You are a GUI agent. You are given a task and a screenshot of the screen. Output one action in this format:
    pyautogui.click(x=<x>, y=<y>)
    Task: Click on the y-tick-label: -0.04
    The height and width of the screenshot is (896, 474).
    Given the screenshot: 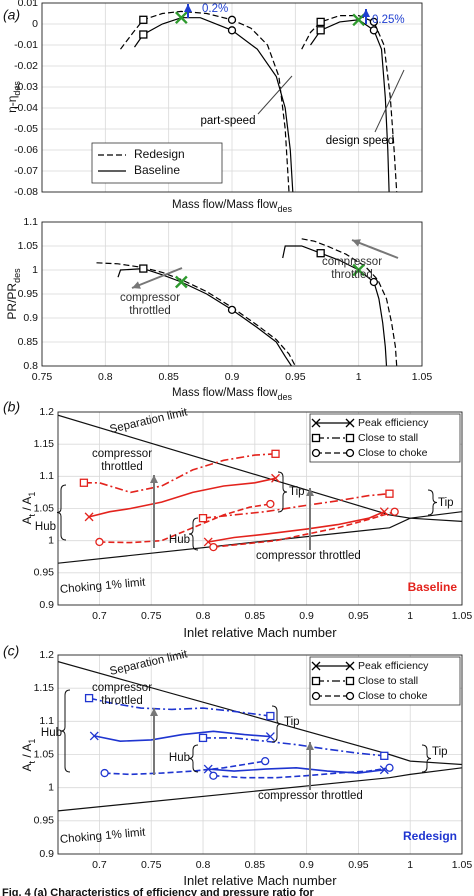 What is the action you would take?
    pyautogui.click(x=26, y=108)
    